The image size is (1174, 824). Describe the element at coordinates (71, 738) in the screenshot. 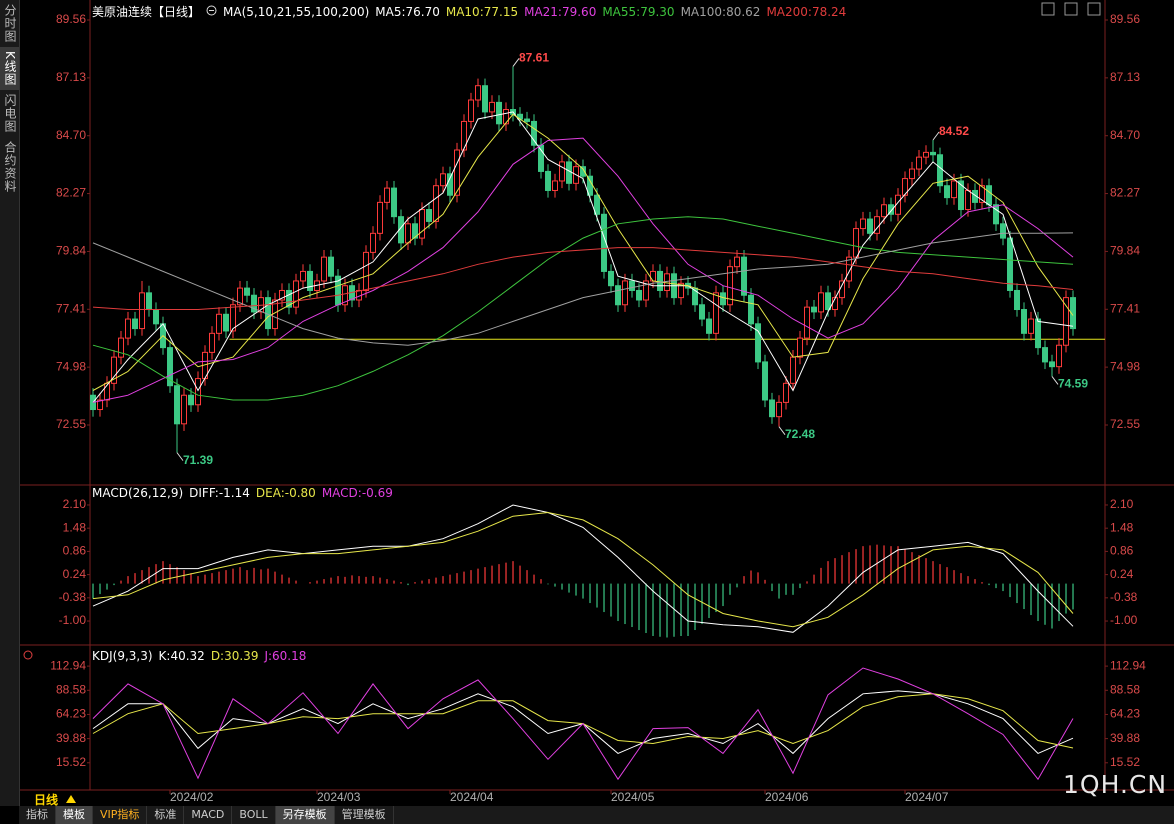

I see `y-tick-label: 39.88` at that location.